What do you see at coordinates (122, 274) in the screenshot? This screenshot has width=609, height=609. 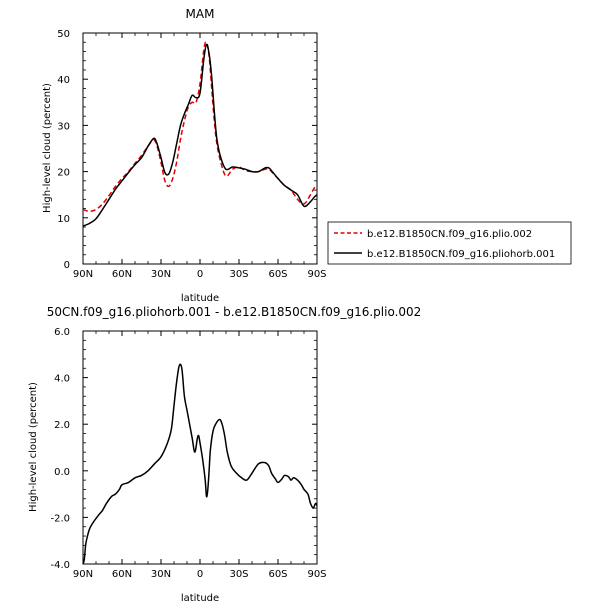 I see `top-x-tick-label: 60N` at bounding box center [122, 274].